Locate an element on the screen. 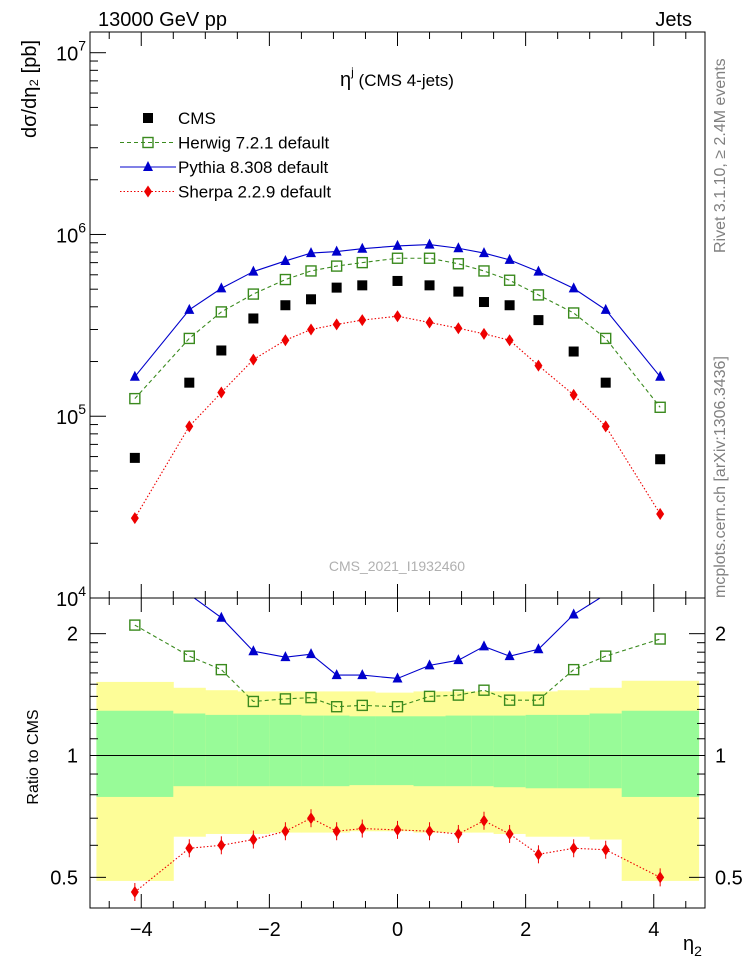 The width and height of the screenshot is (746, 972). y-tick-label: 10⁴ is located at coordinates (71, 597).